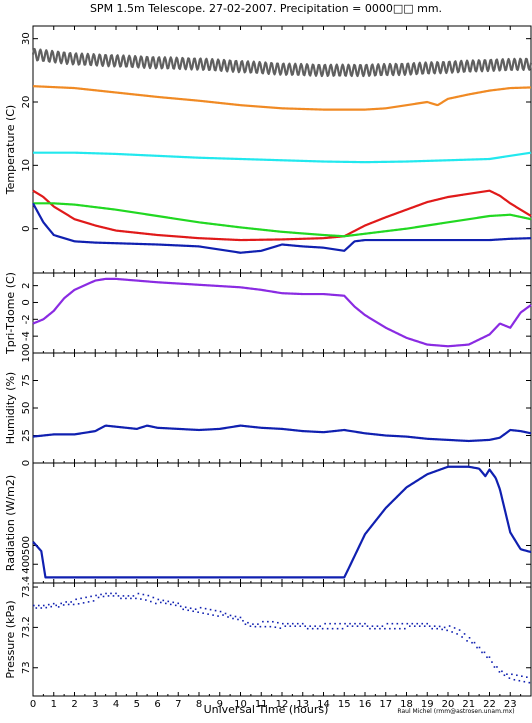 This screenshot has width=532, height=723. What do you see at coordinates (448, 704) in the screenshot?
I see `x-tick-label: 20` at bounding box center [448, 704].